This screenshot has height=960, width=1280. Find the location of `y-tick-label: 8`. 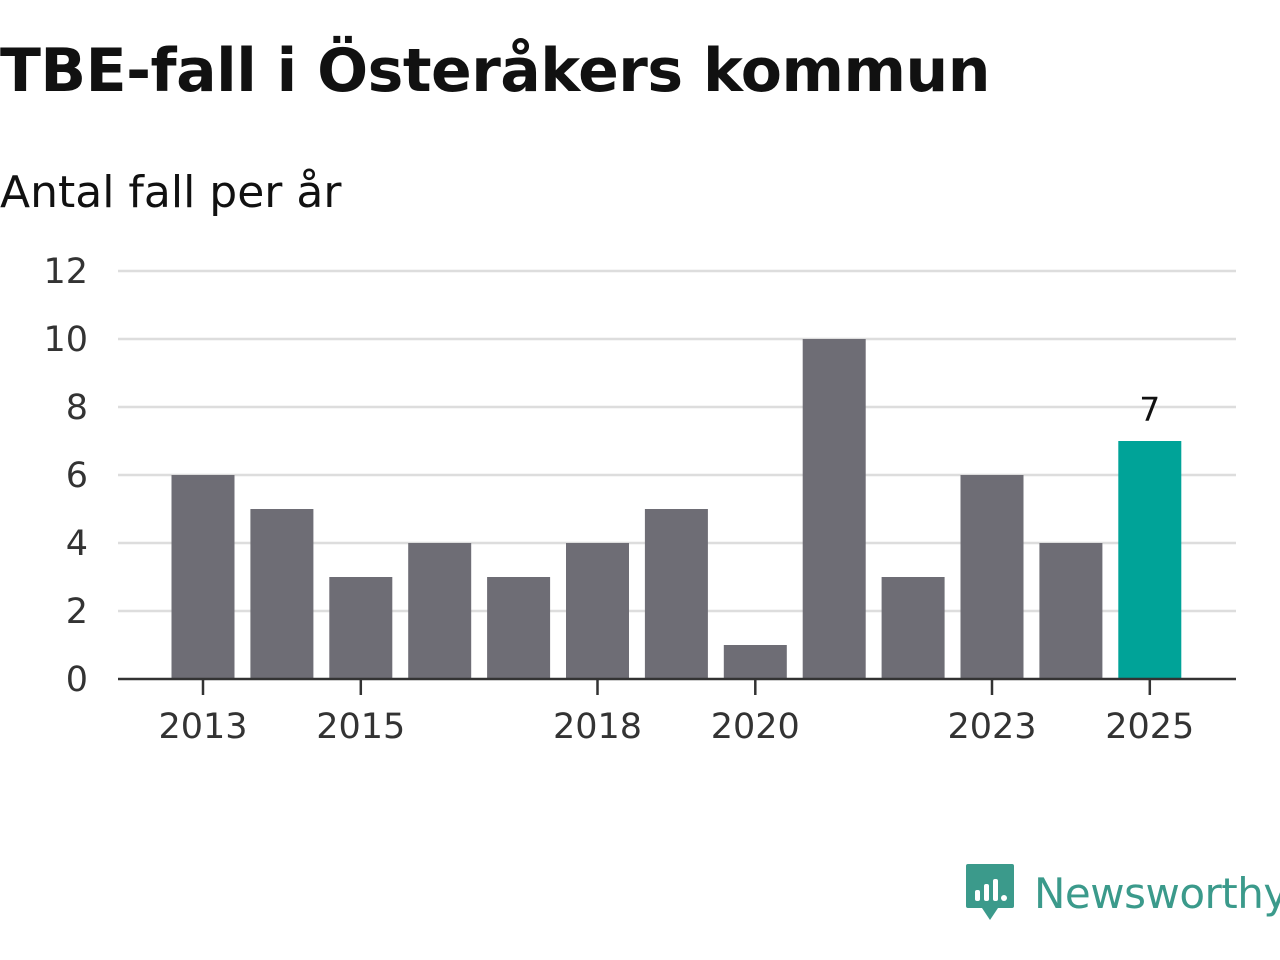

y-tick-label: 8 is located at coordinates (77, 408).